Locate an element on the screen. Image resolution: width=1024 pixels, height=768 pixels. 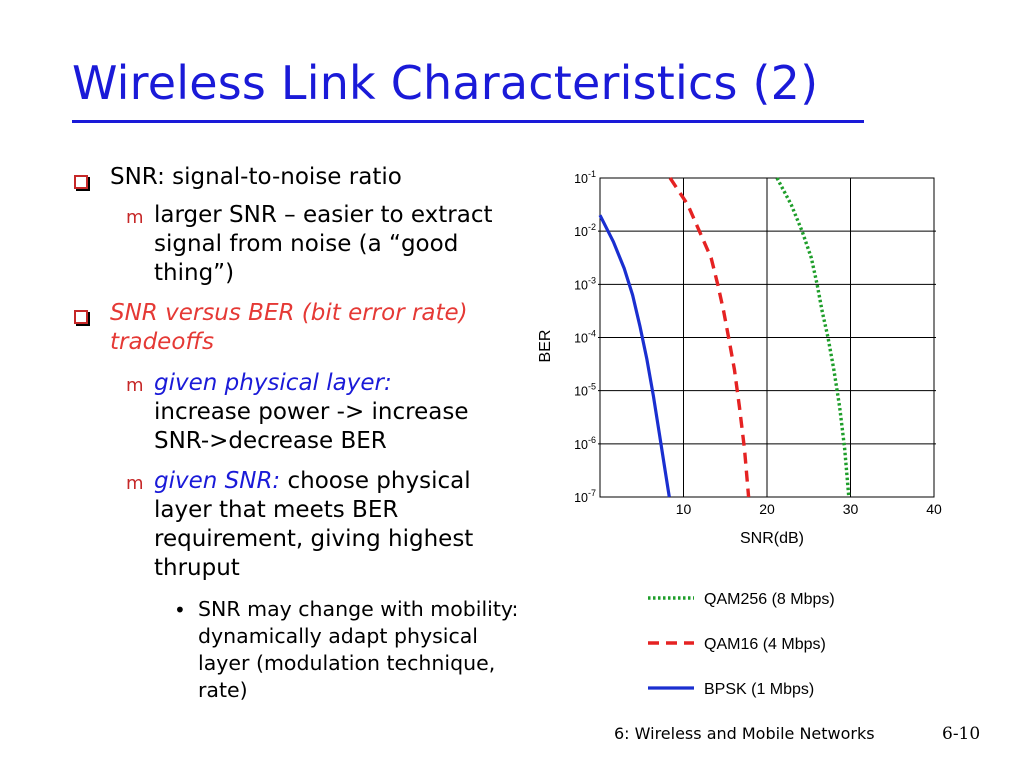
title-underline is located at coordinates (468, 121).